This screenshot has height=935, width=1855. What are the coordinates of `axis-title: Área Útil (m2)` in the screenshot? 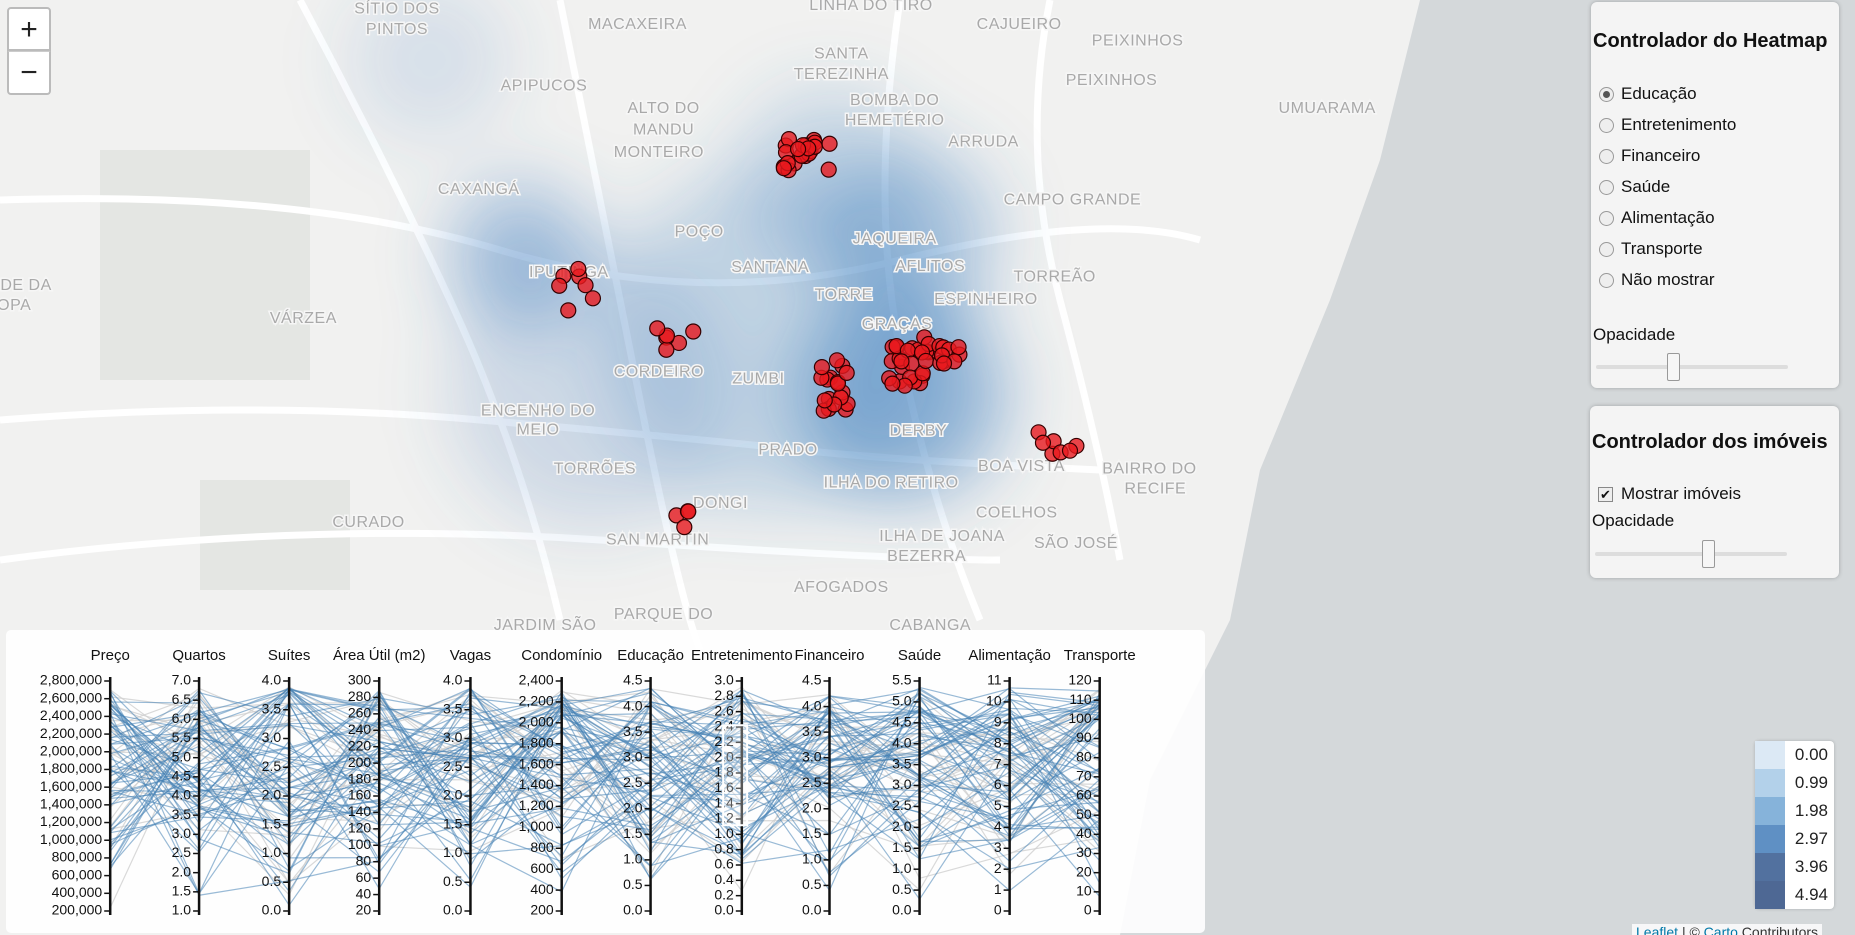 It's located at (379, 655).